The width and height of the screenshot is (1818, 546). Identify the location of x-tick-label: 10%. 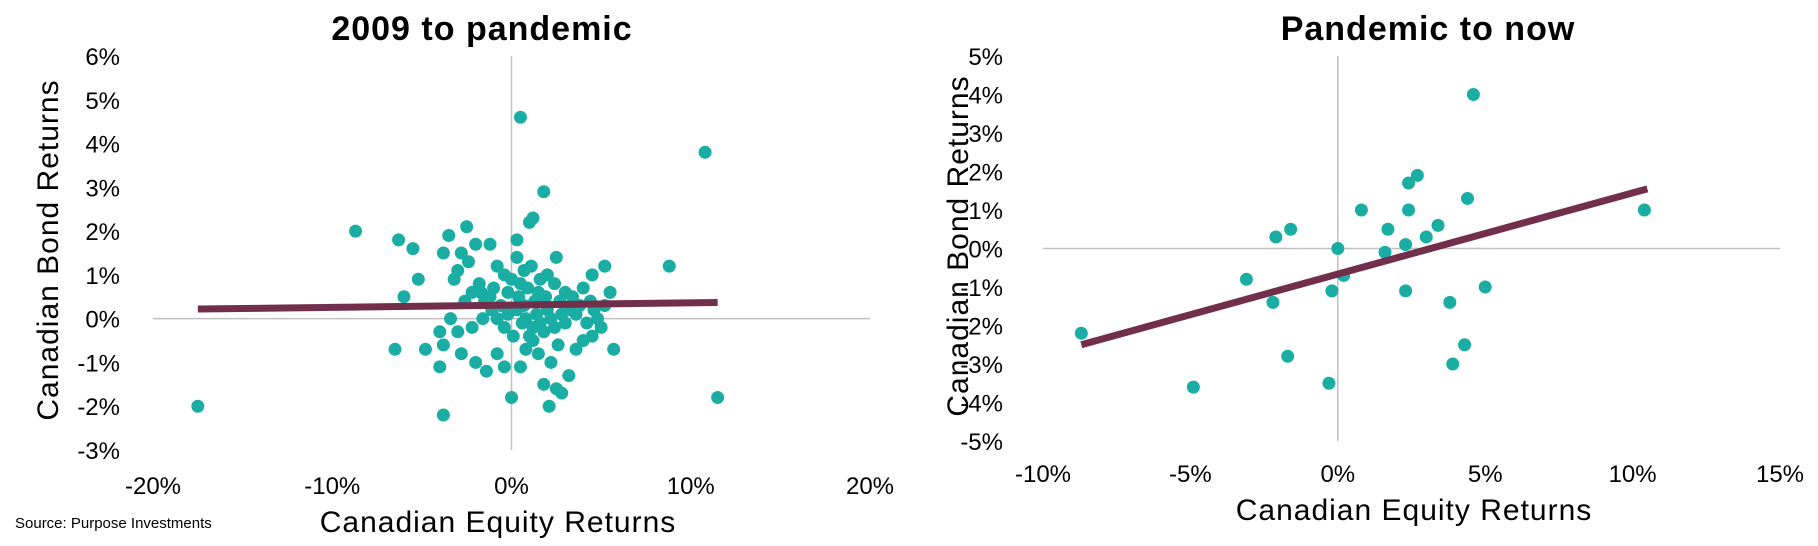
(691, 486).